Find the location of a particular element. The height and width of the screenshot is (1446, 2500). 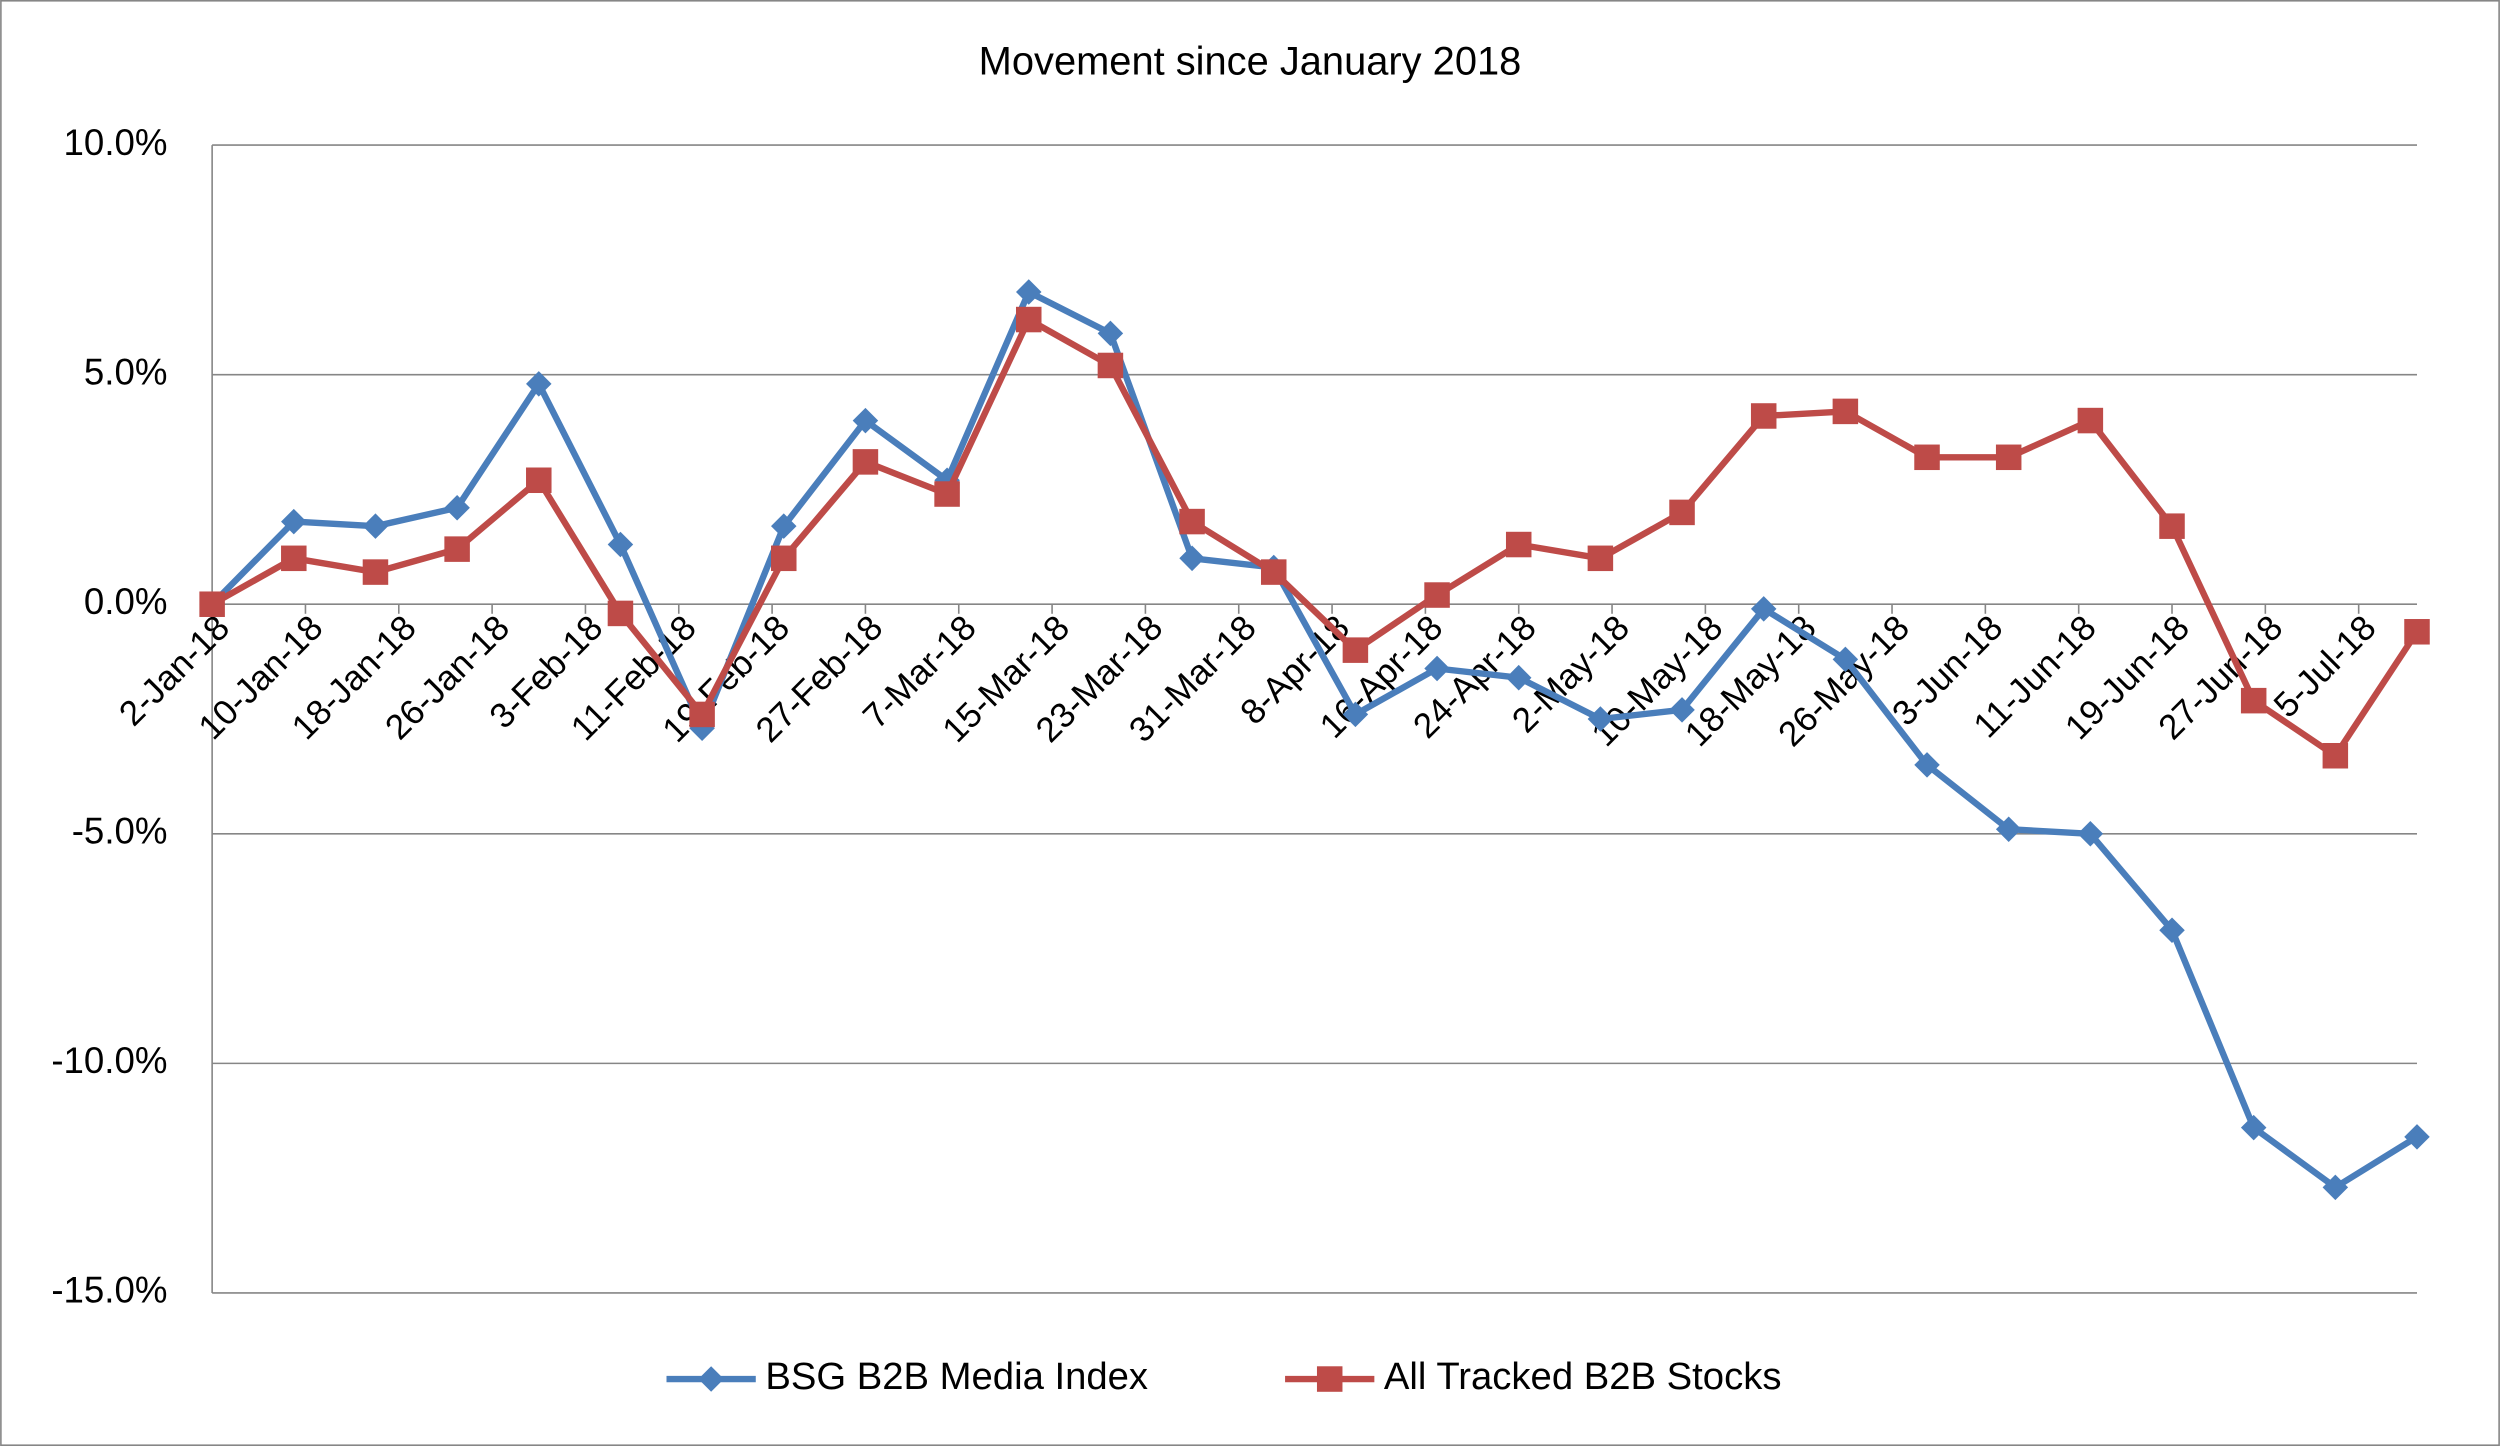

y-tick-label: 5.0% is located at coordinates (126, 371).